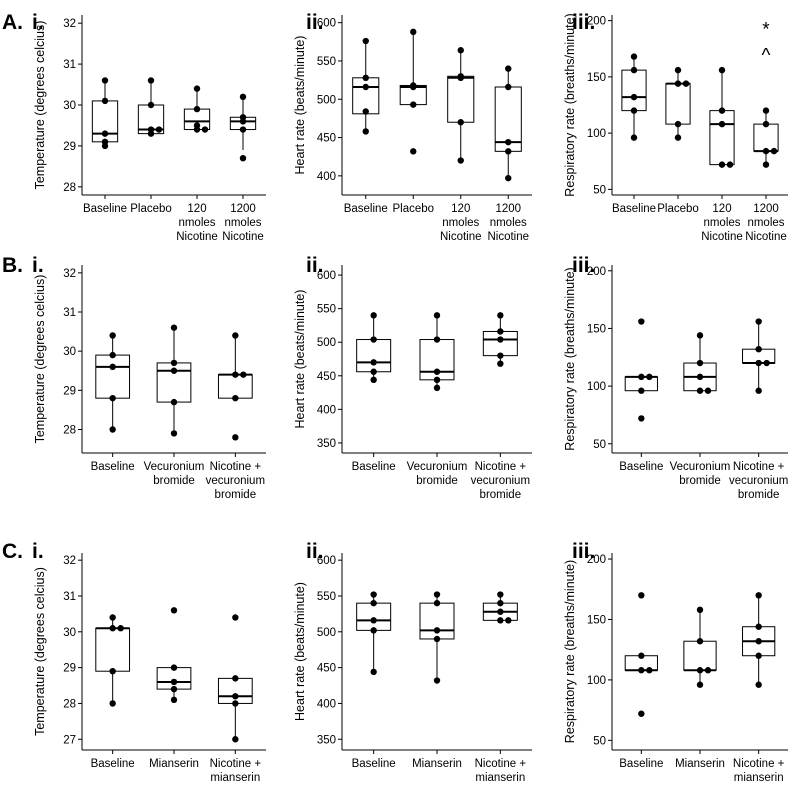 This screenshot has height=808, width=800. What do you see at coordinates (174, 481) in the screenshot?
I see `x-tick-label: bromide` at bounding box center [174, 481].